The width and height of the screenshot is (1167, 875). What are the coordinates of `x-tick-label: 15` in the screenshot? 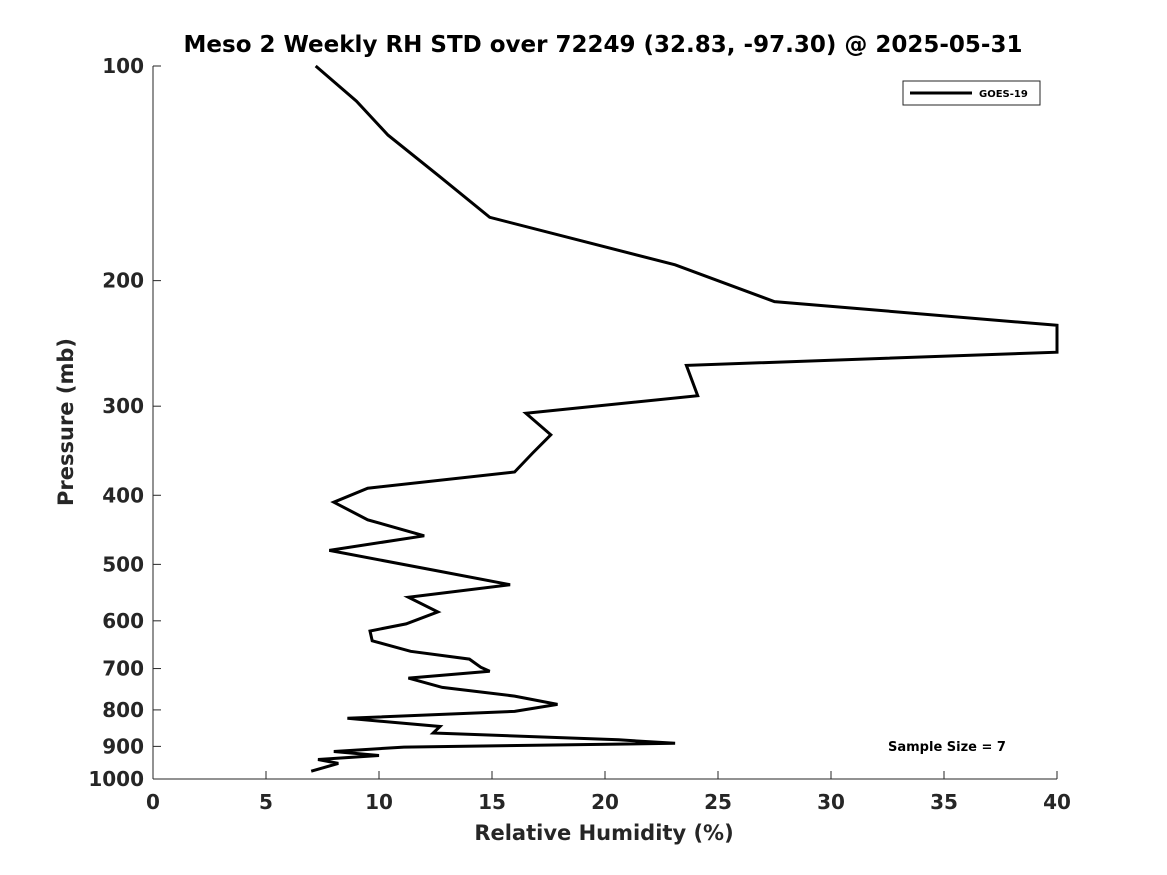 It's located at (492, 802).